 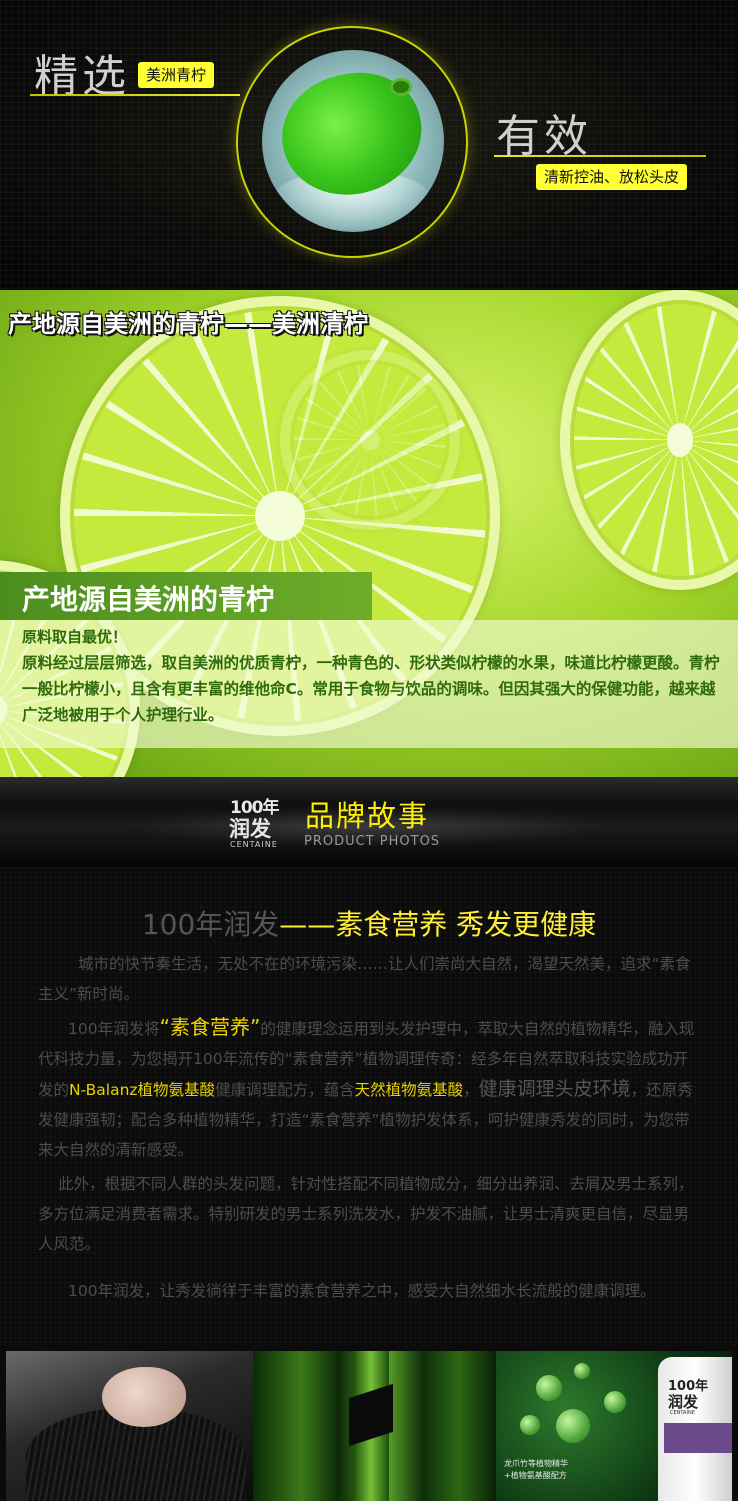 I want to click on hero-left-divider, so click(x=135, y=95).